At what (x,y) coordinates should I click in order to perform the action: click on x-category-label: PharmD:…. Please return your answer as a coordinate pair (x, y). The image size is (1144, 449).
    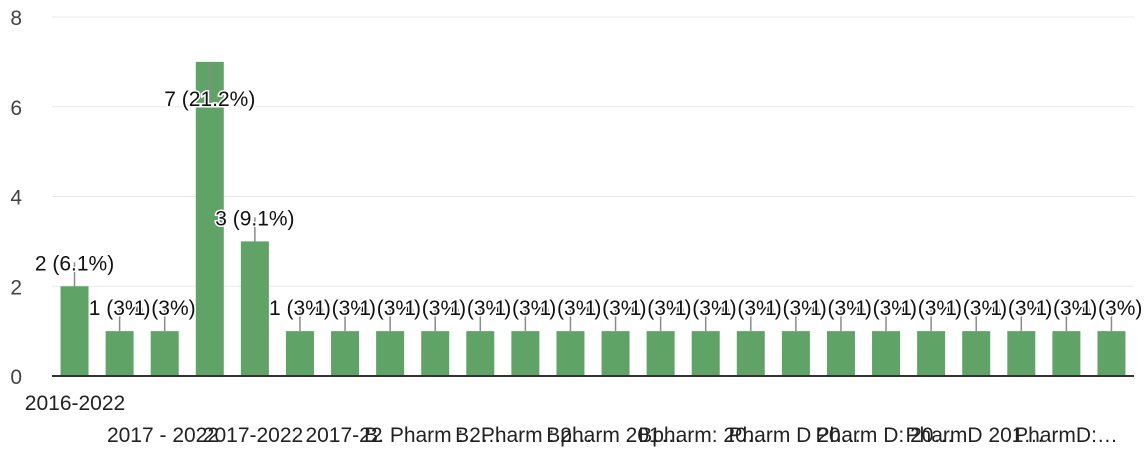
    Looking at the image, I should click on (1066, 435).